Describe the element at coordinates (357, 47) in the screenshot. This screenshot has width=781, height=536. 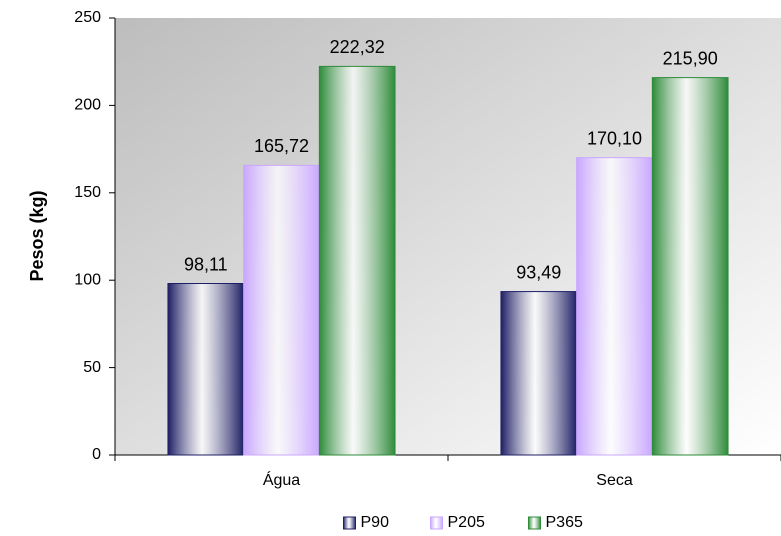
I see `value-label: 222,32` at that location.